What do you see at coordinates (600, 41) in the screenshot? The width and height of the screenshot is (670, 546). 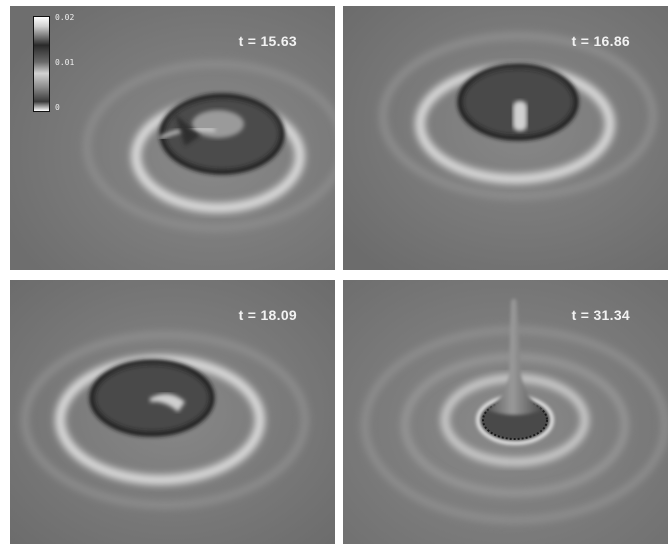 I see `time-label-2: t = 16.86` at bounding box center [600, 41].